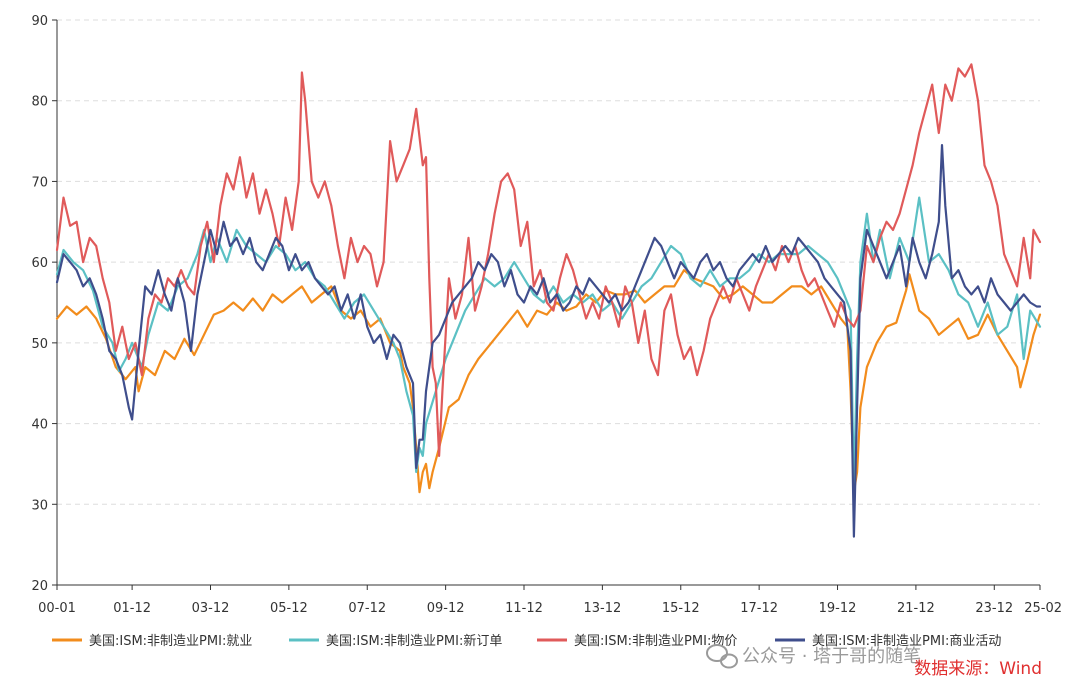  I want to click on x-tick-label: 25-02, so click(1043, 608).